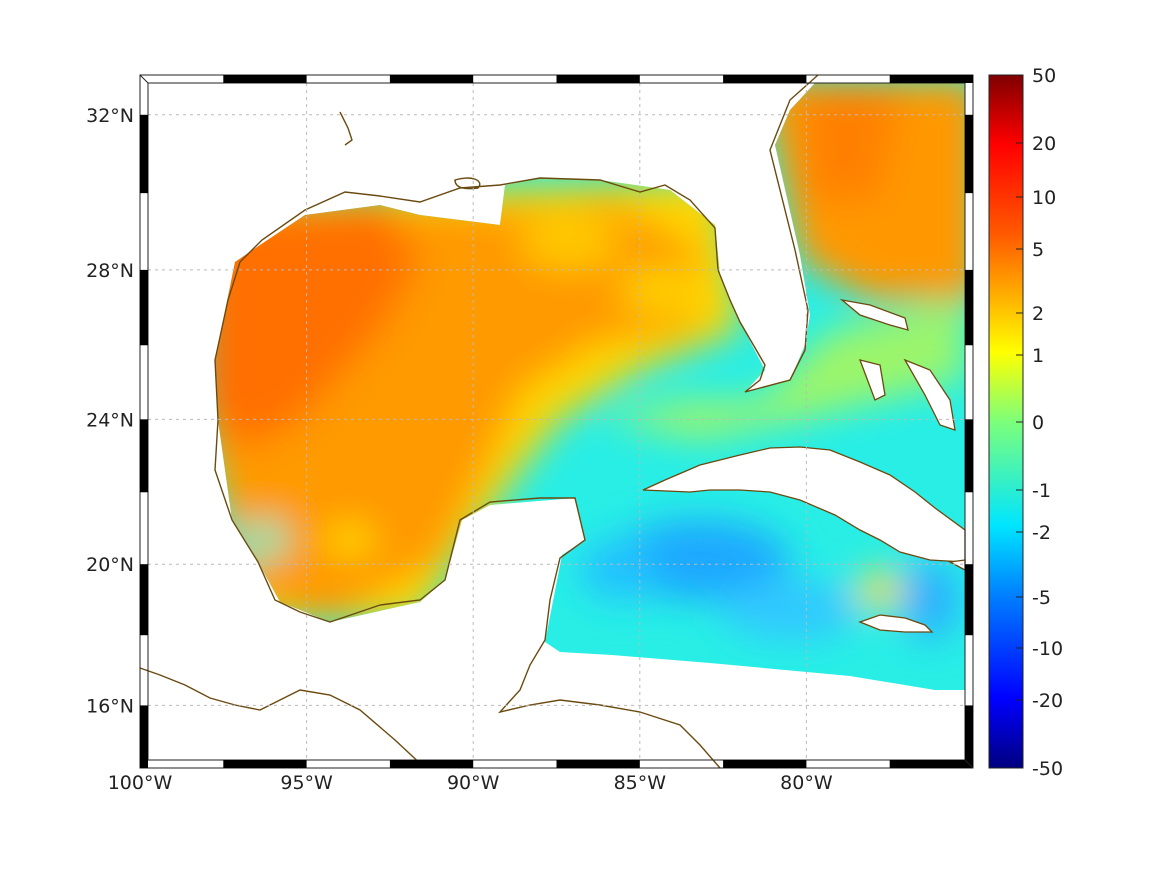 This screenshot has width=1167, height=875. I want to click on lon-tick-label: 80°W, so click(806, 783).